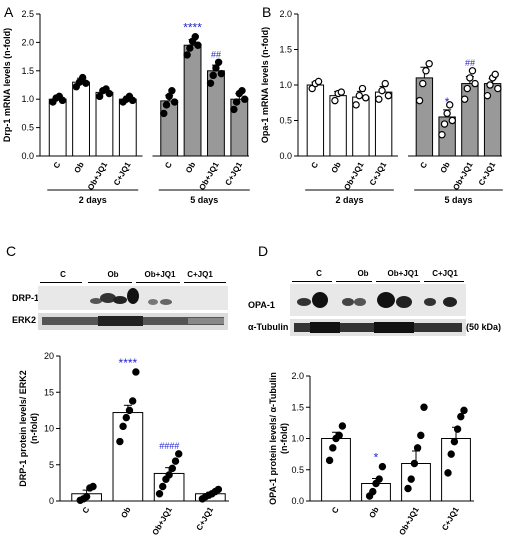  I want to click on chart-d-ytick-label: 0.5, so click(297, 470).